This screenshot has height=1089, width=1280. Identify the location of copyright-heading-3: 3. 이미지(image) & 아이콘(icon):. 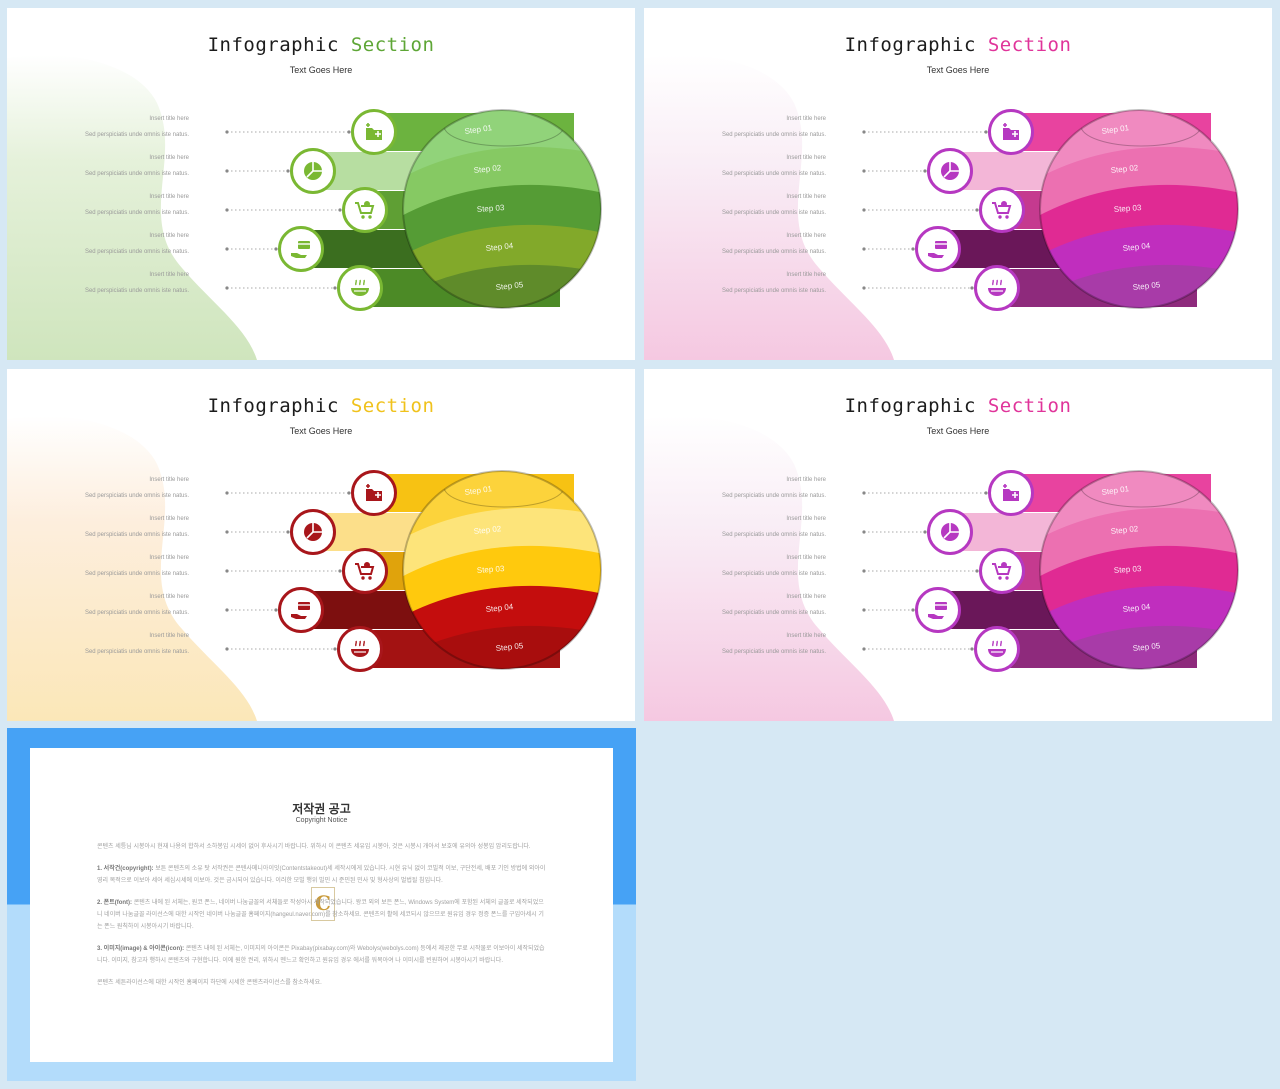
(141, 949).